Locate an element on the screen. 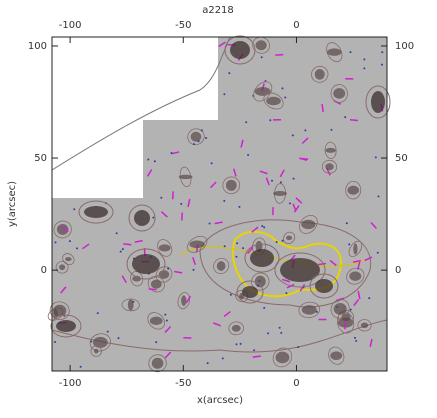  y-tick-label: 100 is located at coordinates (37, 46).